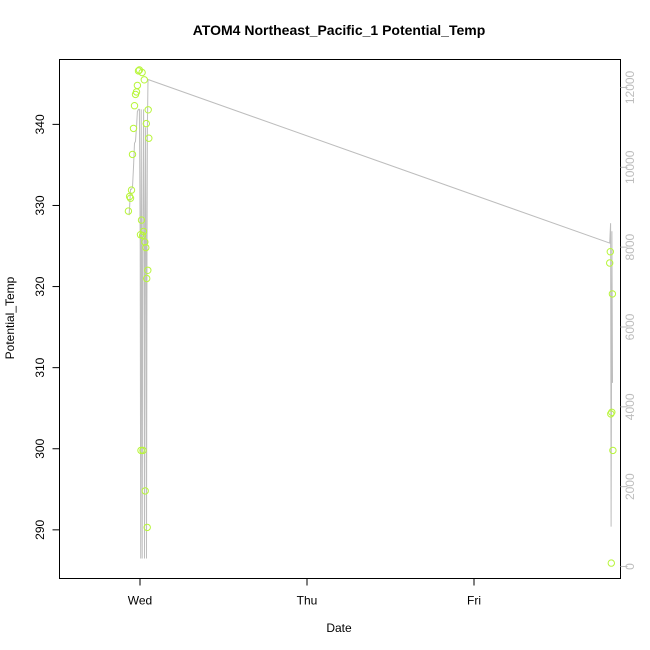 The width and height of the screenshot is (650, 650). I want to click on y2-tick-label: 10000, so click(630, 167).